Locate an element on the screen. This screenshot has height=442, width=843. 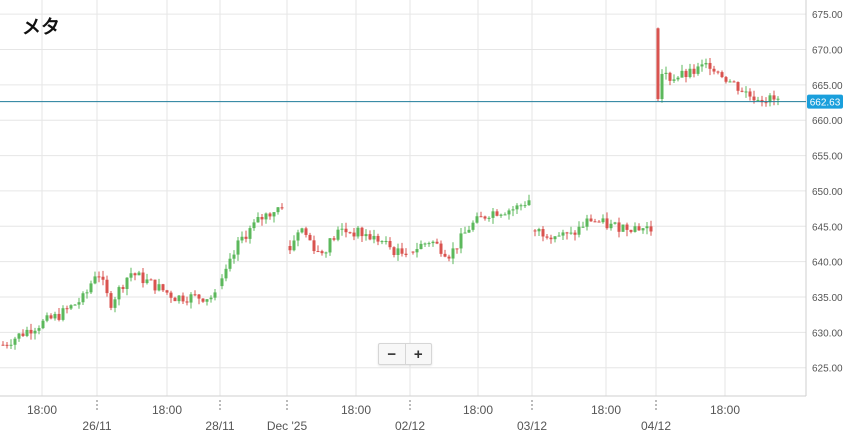
x-tick-label: 26/11 is located at coordinates (96, 426).